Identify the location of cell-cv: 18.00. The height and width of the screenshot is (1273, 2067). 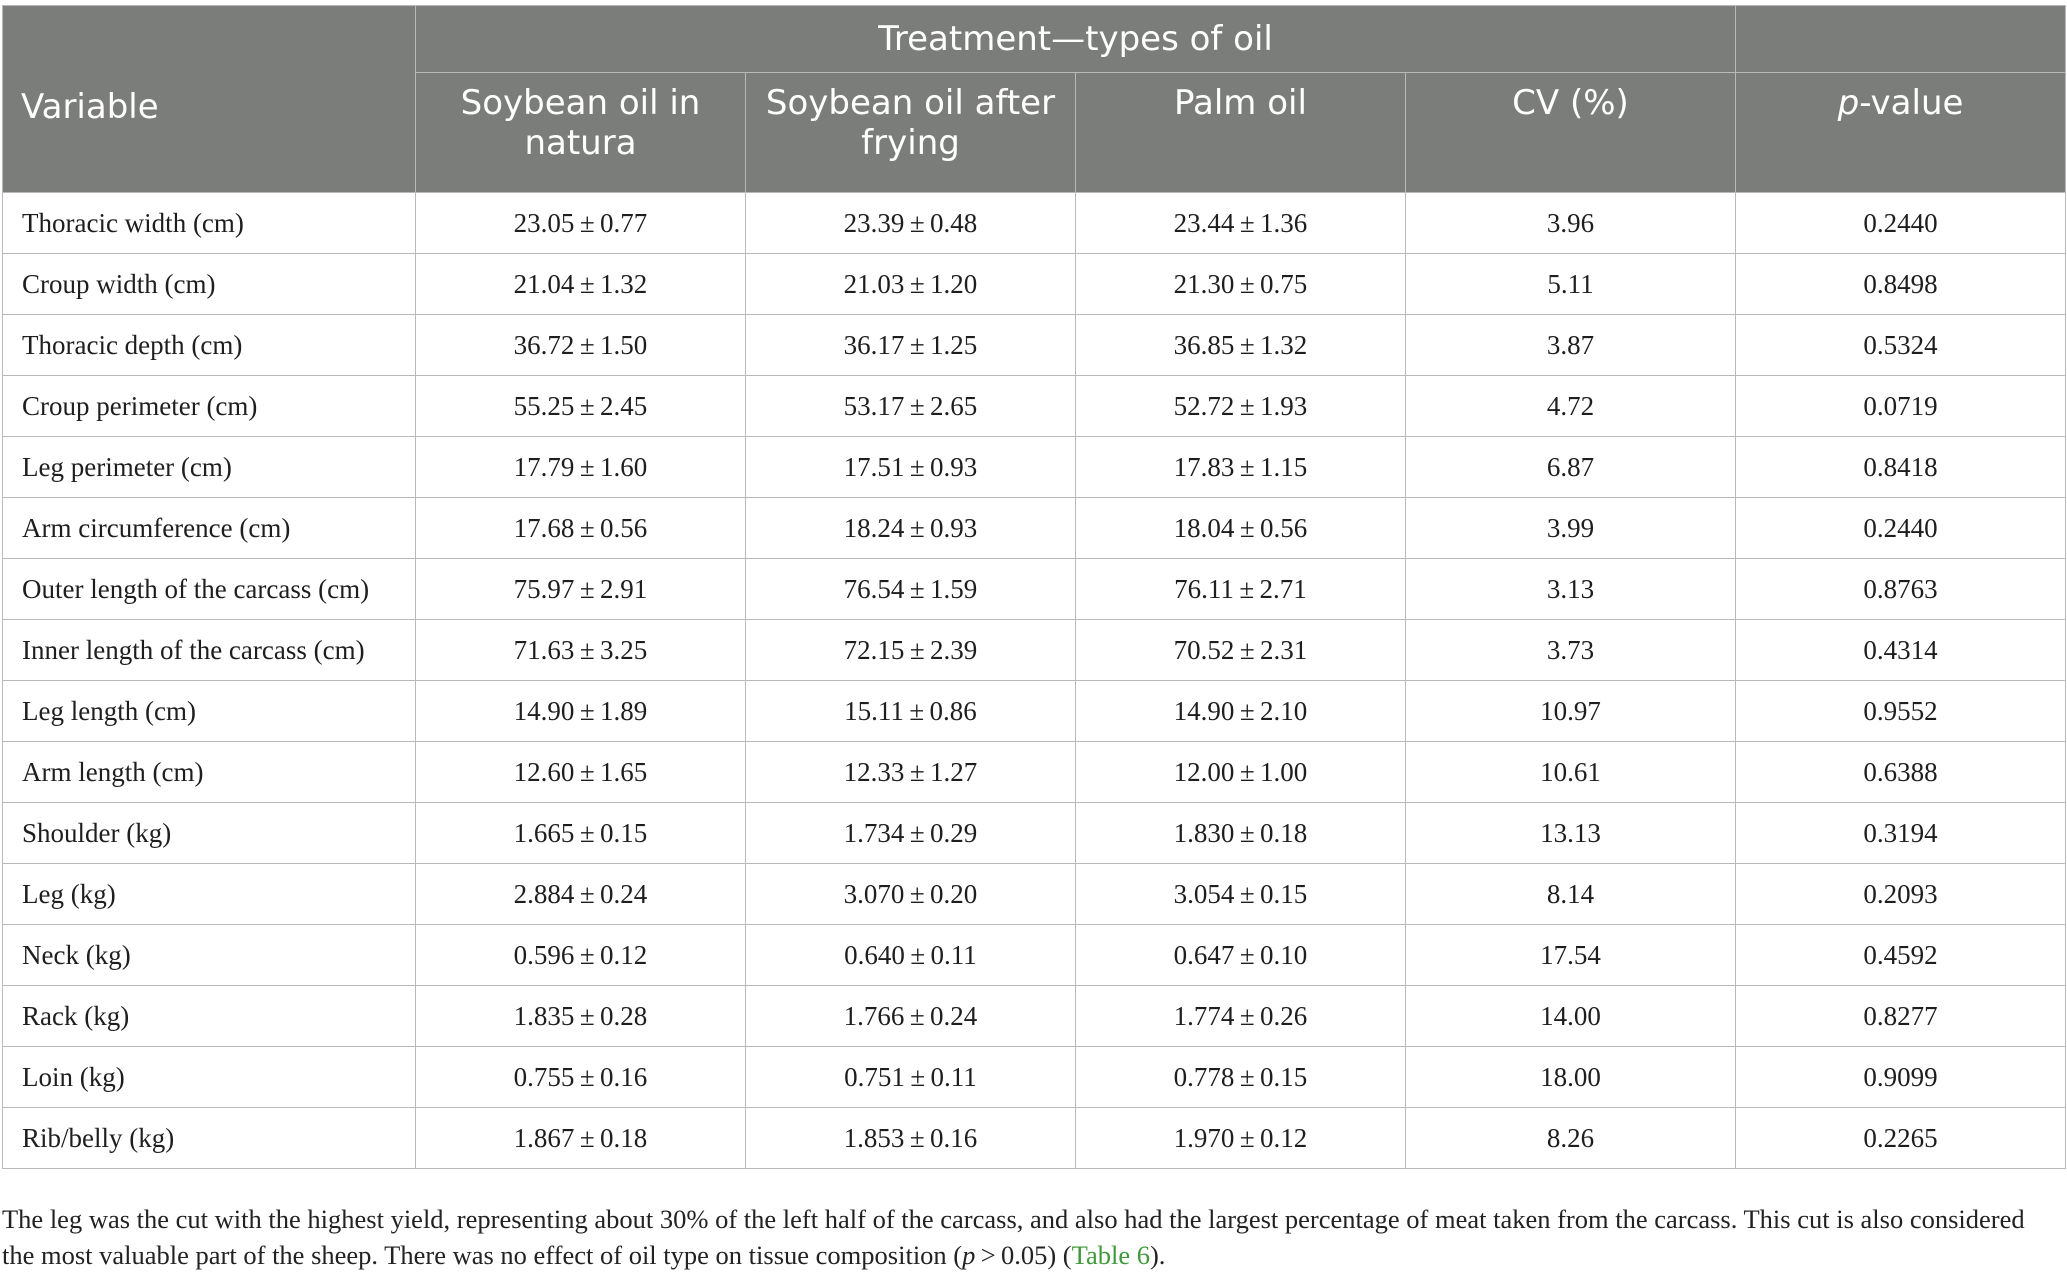
(1570, 1077).